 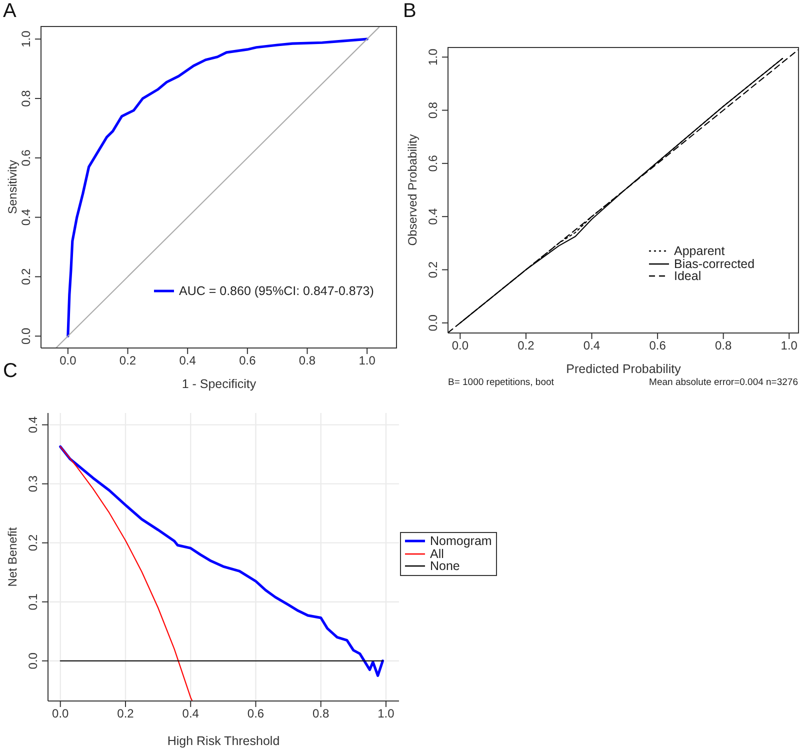 I want to click on y-axis-title: Observed Probability, so click(x=412, y=190).